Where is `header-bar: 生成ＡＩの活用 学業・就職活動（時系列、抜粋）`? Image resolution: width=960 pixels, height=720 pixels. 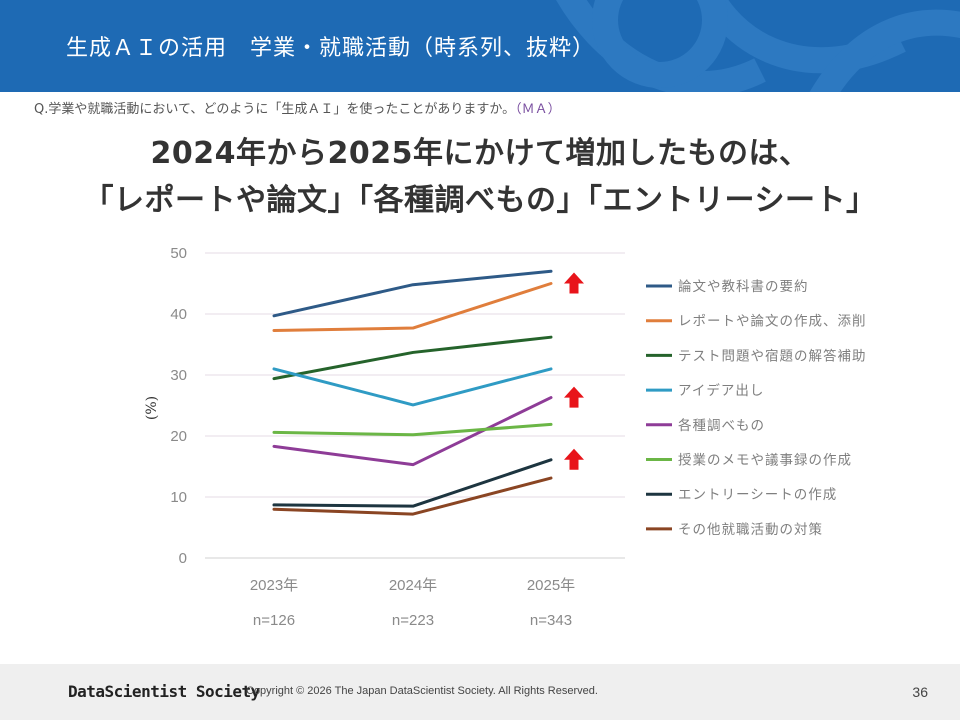
header-bar: 生成ＡＩの活用 学業・就職活動（時系列、抜粋） is located at coordinates (480, 46).